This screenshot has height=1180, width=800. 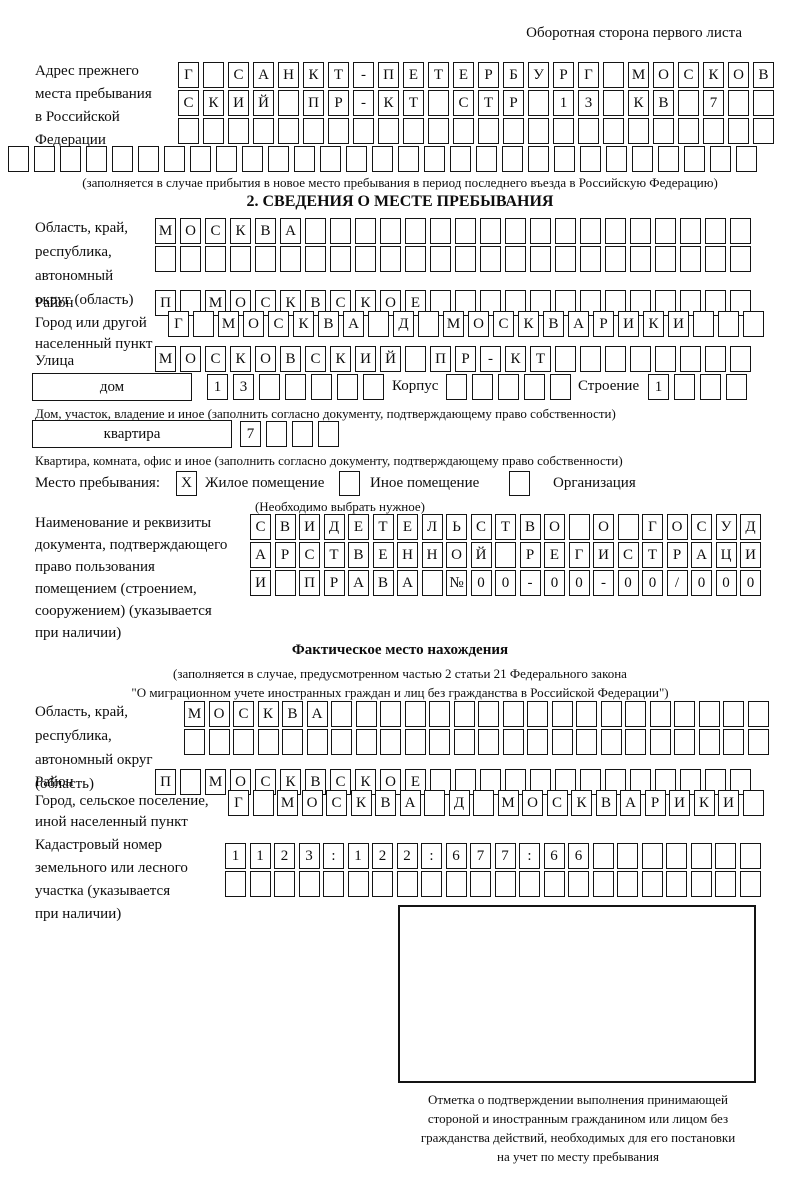 I want to click on char-cell: 3, so click(x=588, y=103).